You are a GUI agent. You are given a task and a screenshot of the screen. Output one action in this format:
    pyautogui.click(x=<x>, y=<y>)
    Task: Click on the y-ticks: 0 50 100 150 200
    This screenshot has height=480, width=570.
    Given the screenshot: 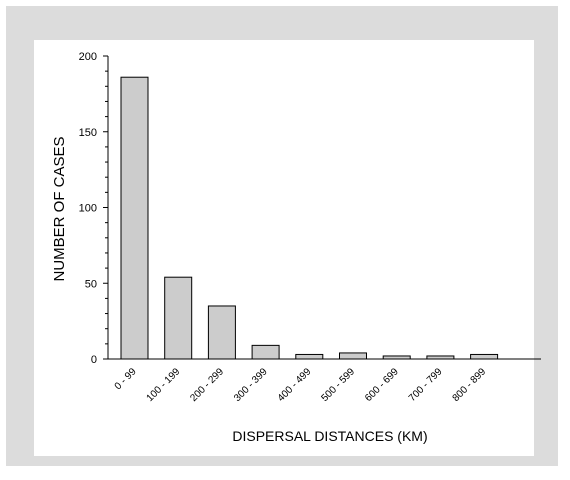 What is the action you would take?
    pyautogui.click(x=93, y=208)
    